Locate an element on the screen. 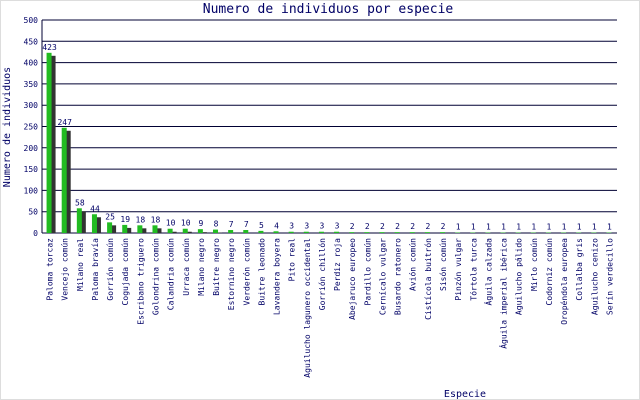 This screenshot has width=640, height=400. x-tick-label: Buitre leonado is located at coordinates (261, 272).